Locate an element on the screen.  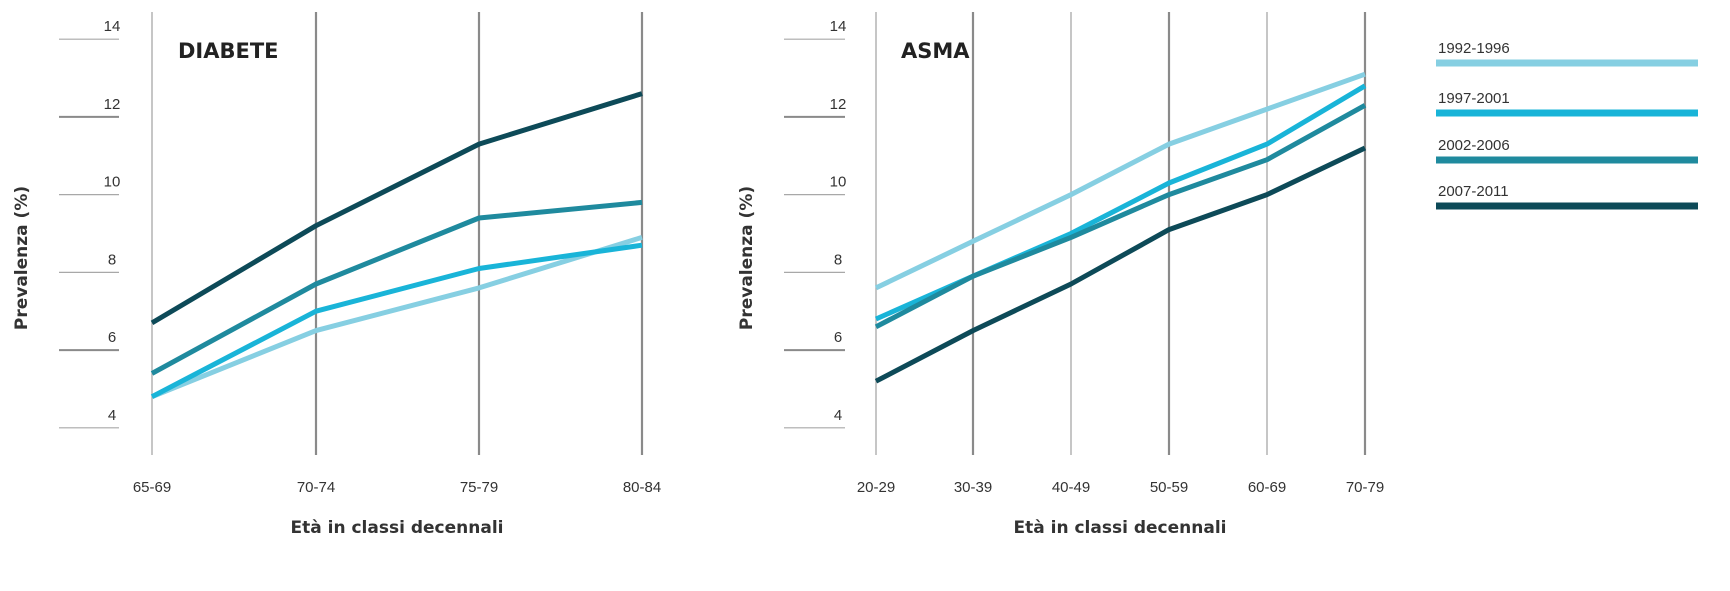
legend-label: 1997-2001 is located at coordinates (1474, 98).